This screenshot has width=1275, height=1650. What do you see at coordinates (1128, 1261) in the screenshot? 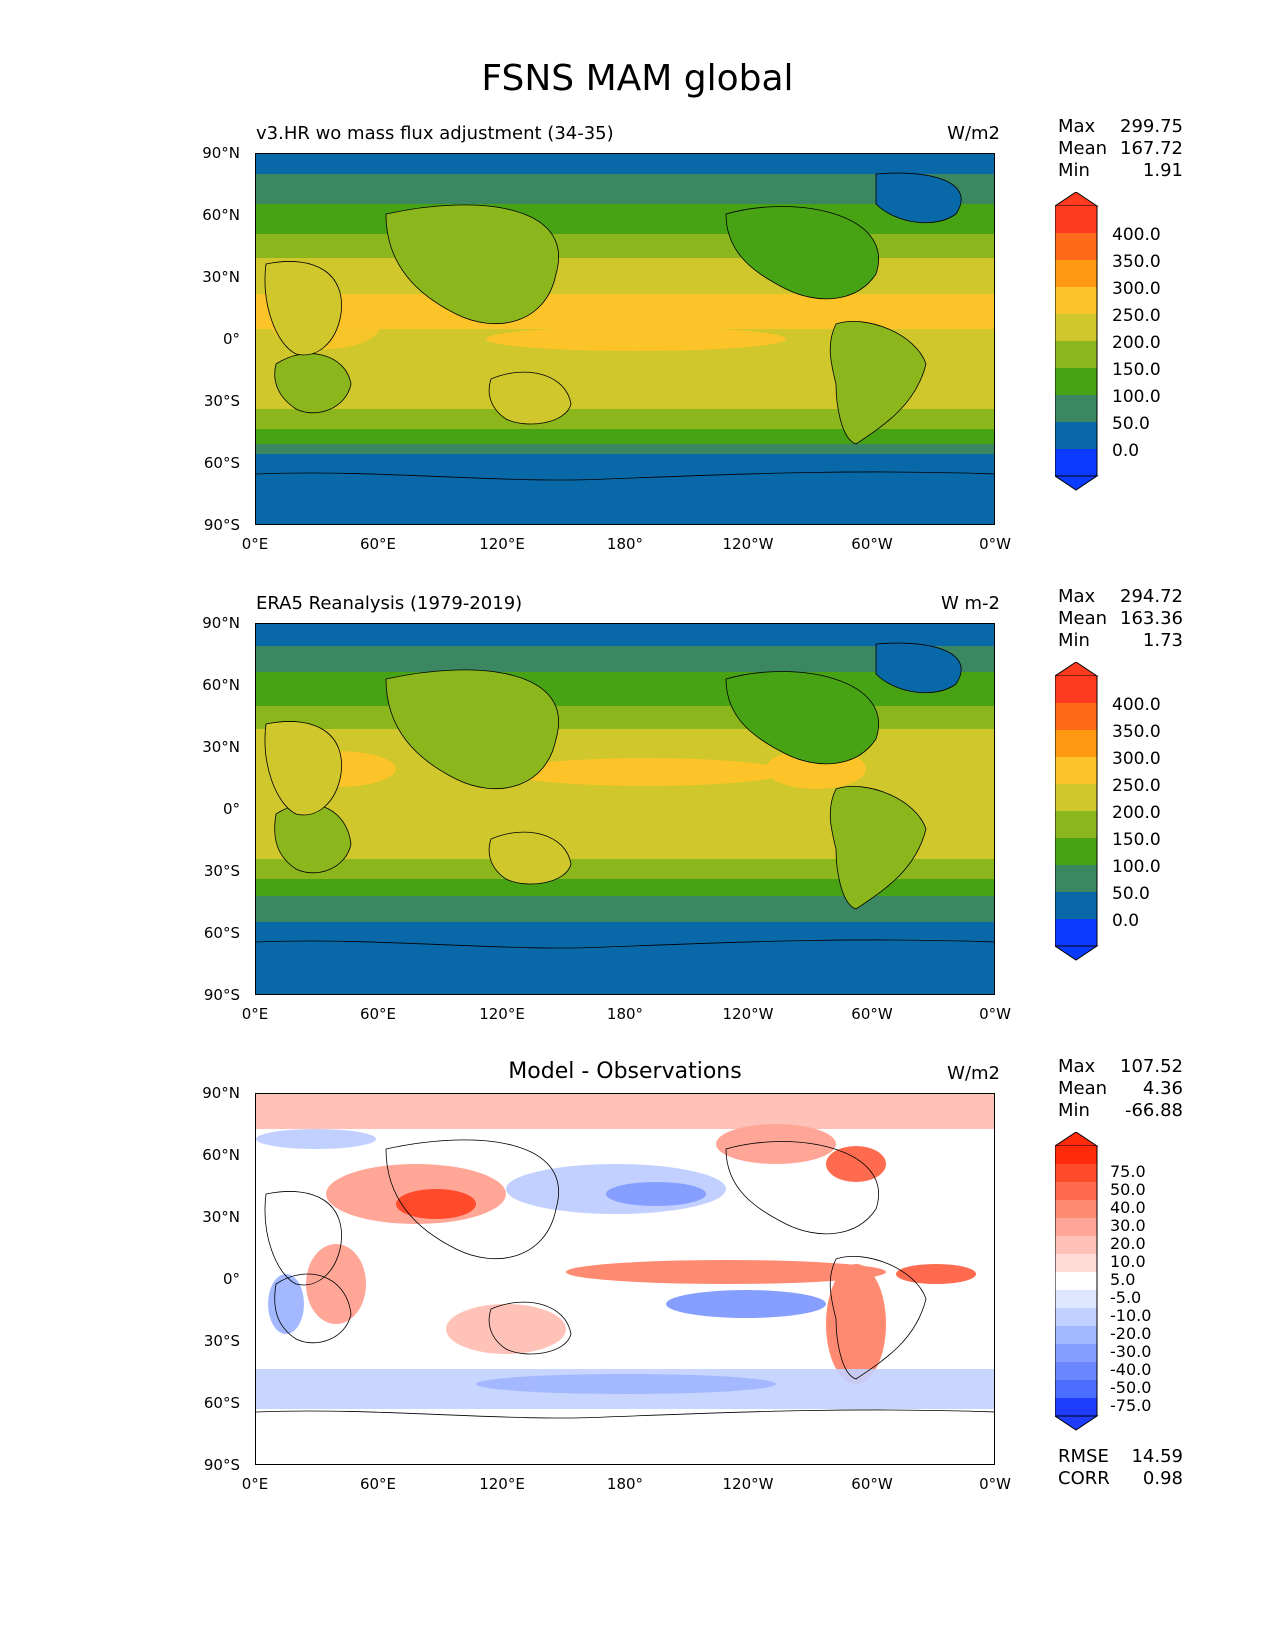
I see `panel3-cbar-label: 10.0` at bounding box center [1128, 1261].